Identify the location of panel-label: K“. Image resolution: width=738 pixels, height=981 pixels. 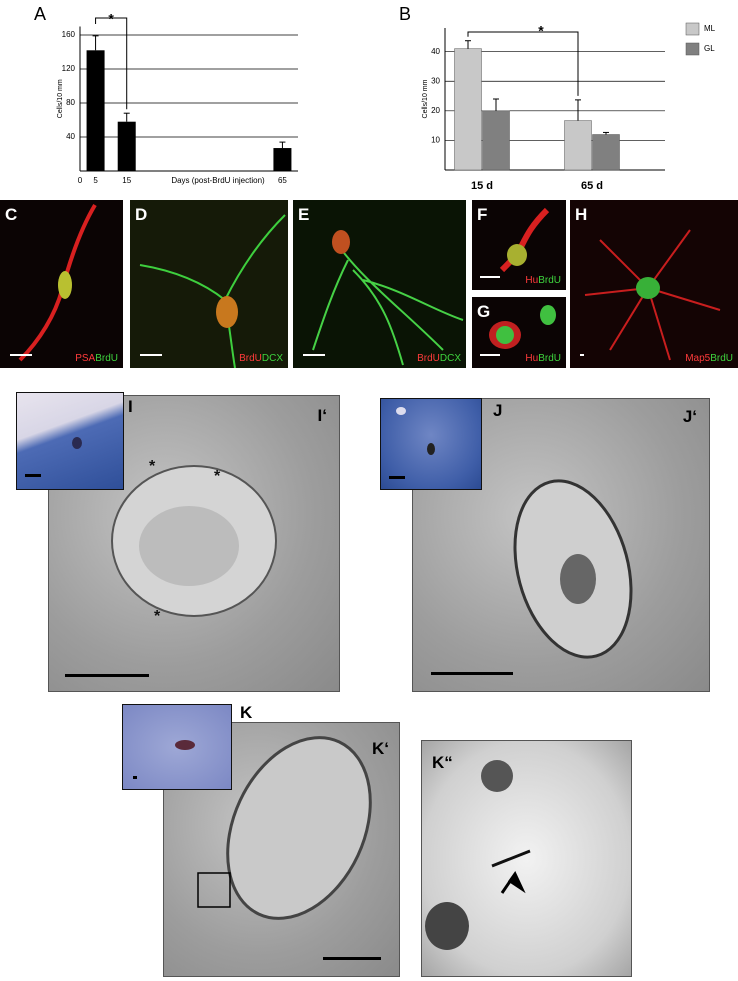
(442, 762).